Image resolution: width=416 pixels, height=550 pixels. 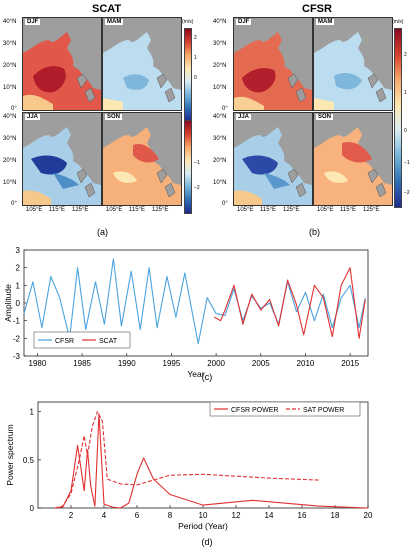 What do you see at coordinates (64, 341) in the screenshot?
I see `legend-label: CFSR` at bounding box center [64, 341].